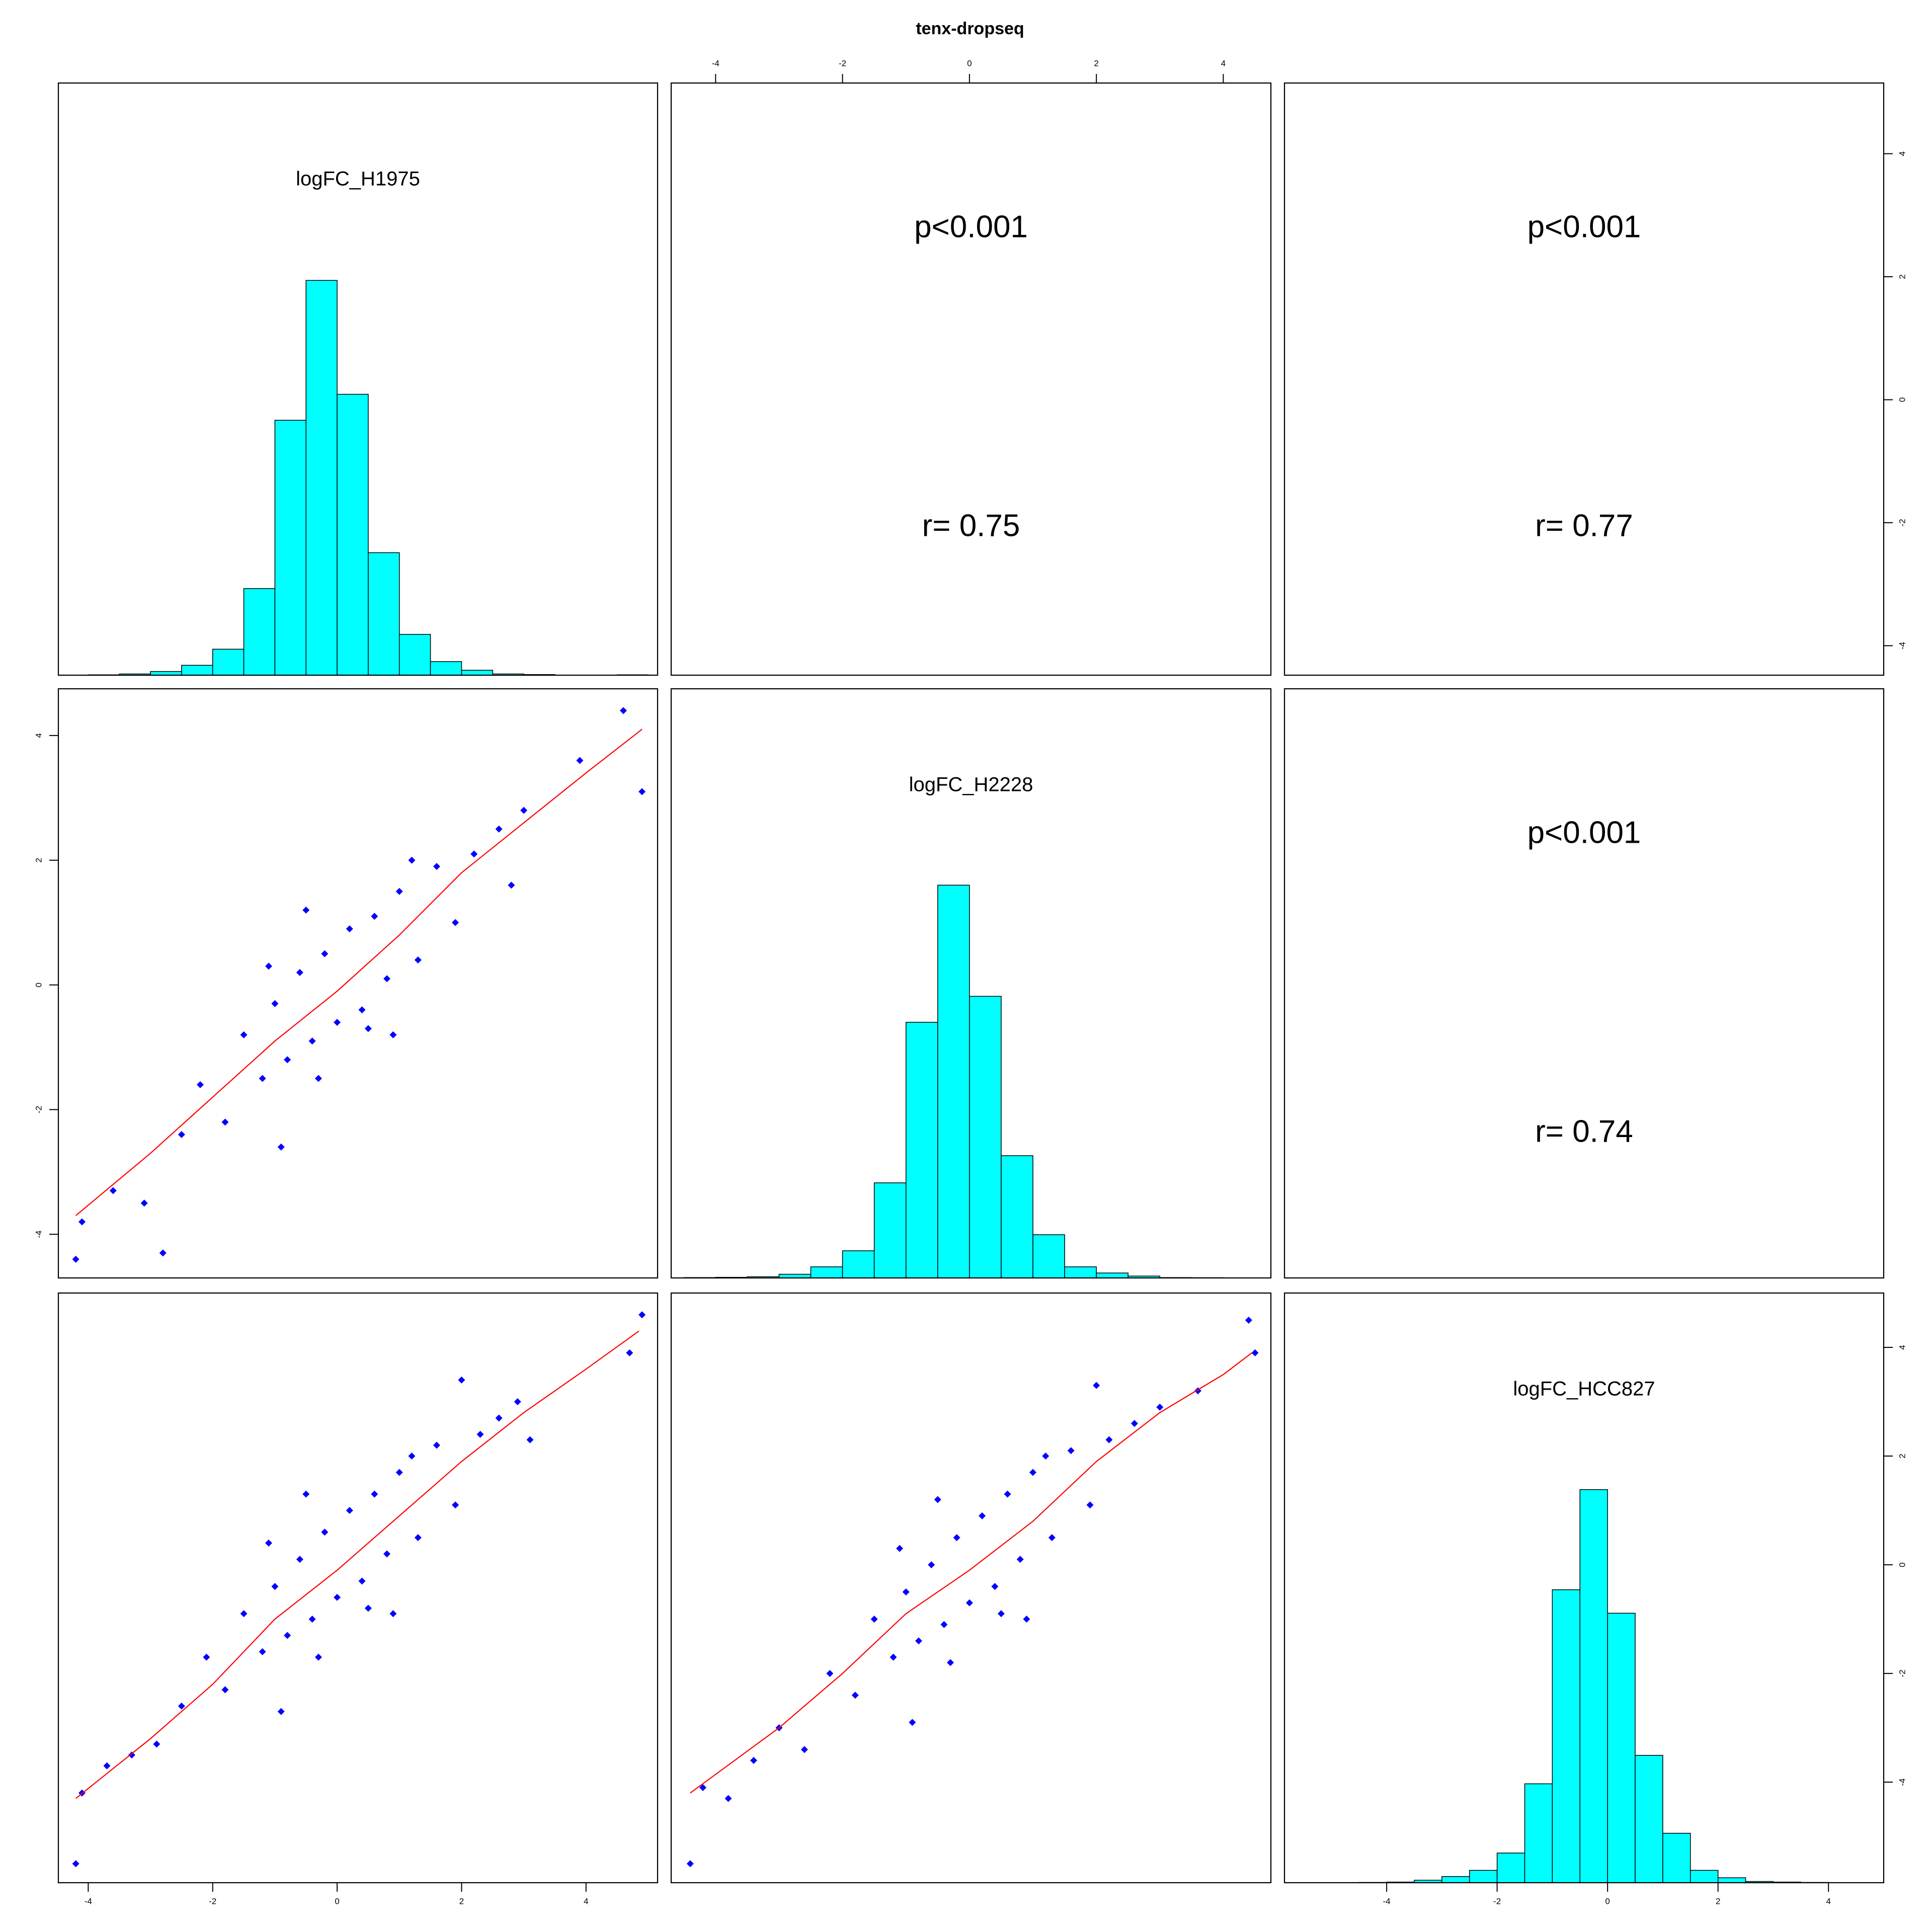 The image size is (1932, 1932). What do you see at coordinates (971, 1573) in the screenshot?
I see `fit-line` at bounding box center [971, 1573].